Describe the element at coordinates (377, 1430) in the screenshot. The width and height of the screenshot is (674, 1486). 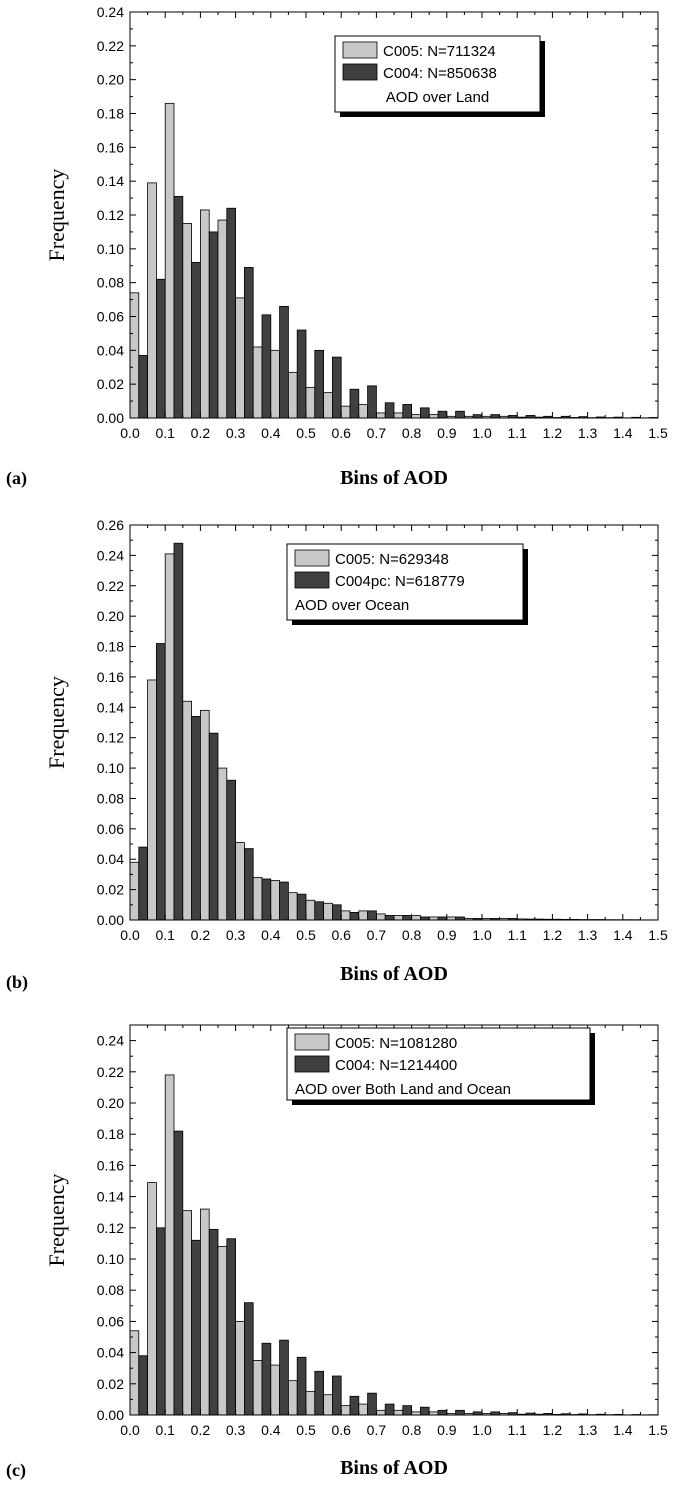
I see `x-tick-label: 0.7` at that location.